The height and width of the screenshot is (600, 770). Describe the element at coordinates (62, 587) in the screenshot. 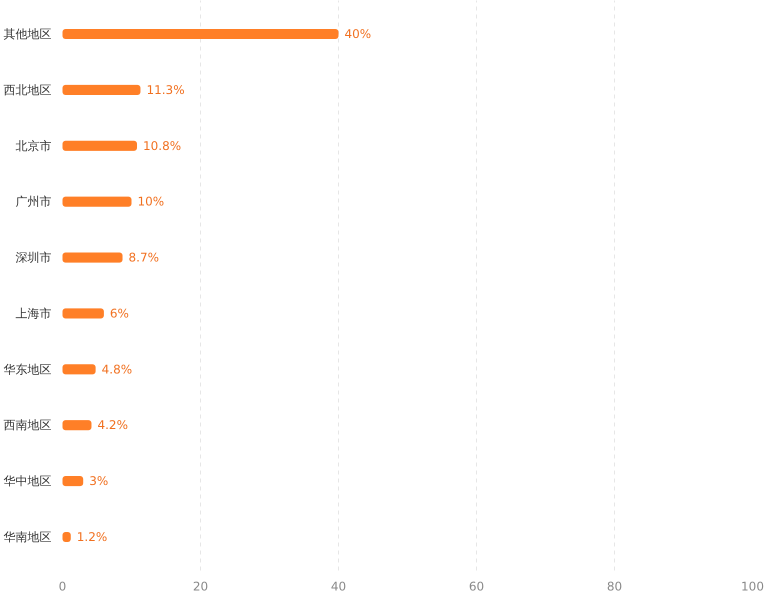

I see `x-tick-label: 0` at that location.